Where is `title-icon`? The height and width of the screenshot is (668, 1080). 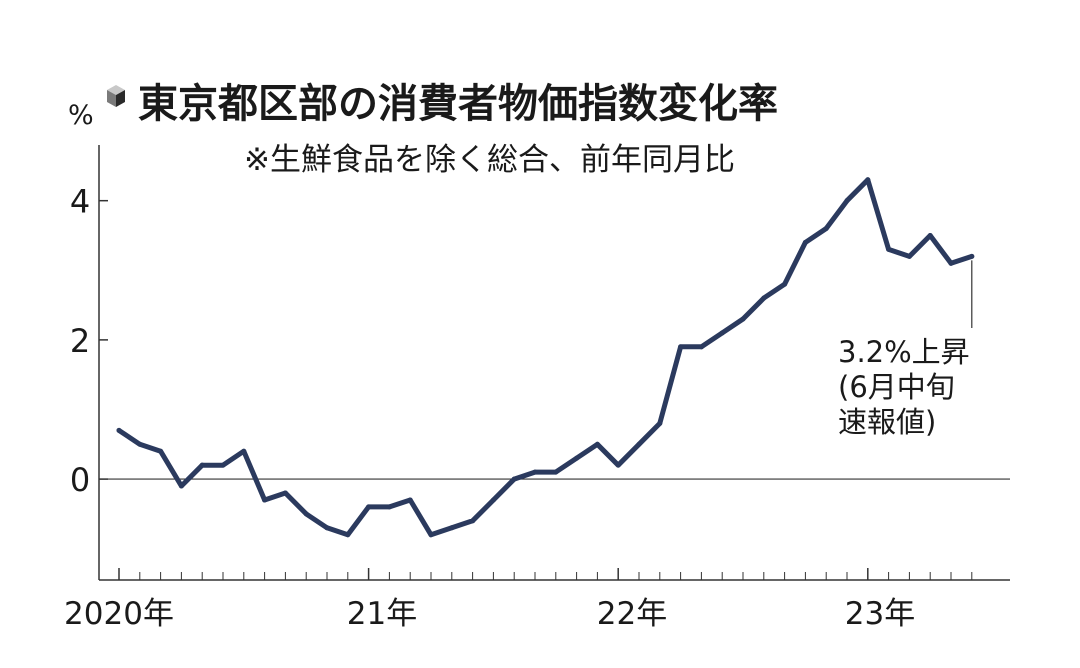
title-icon is located at coordinates (116, 96).